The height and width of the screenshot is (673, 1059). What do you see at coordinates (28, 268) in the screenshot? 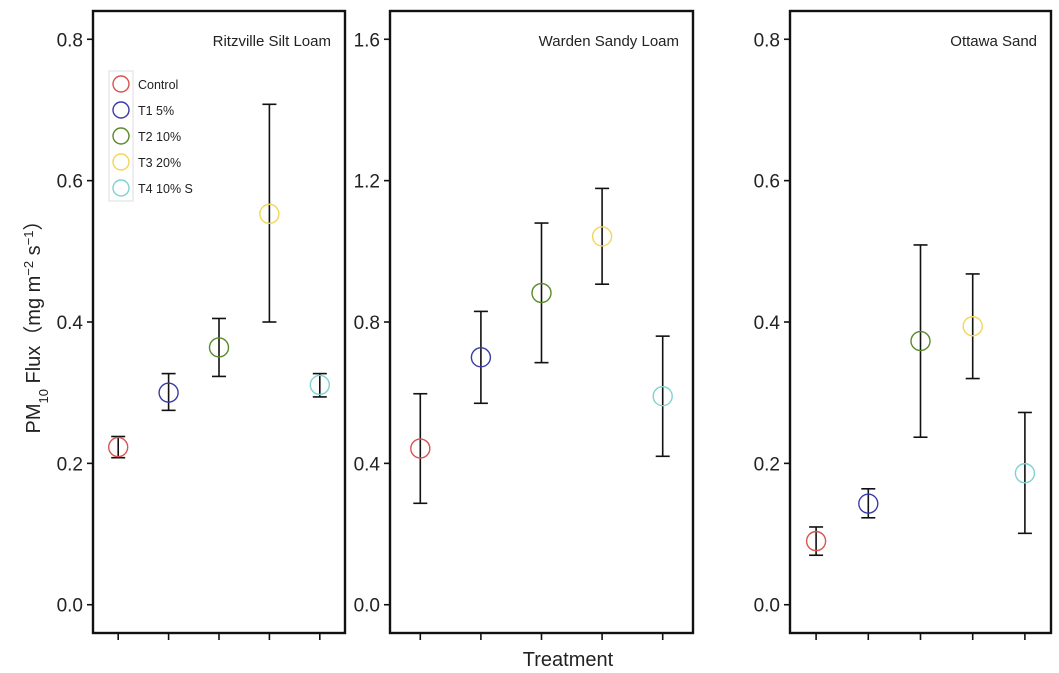
I see `y-axis-title-superscript-1: −2` at bounding box center [28, 268].